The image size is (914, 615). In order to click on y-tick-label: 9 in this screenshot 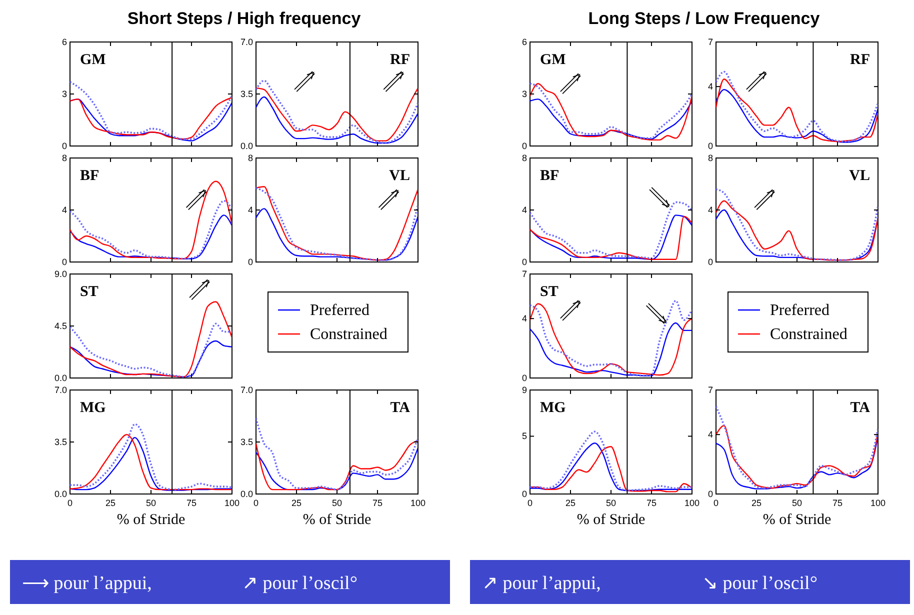, I will do `click(524, 390)`.